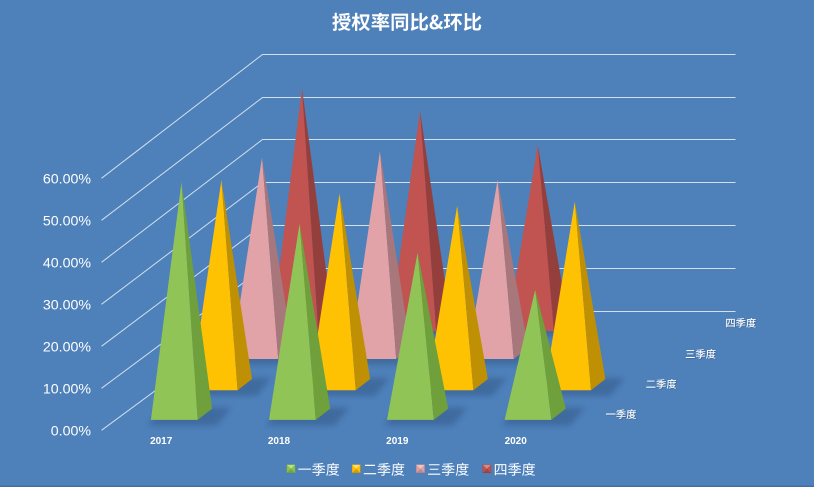 This screenshot has width=814, height=487. I want to click on svg-text: 2017, so click(161, 441).